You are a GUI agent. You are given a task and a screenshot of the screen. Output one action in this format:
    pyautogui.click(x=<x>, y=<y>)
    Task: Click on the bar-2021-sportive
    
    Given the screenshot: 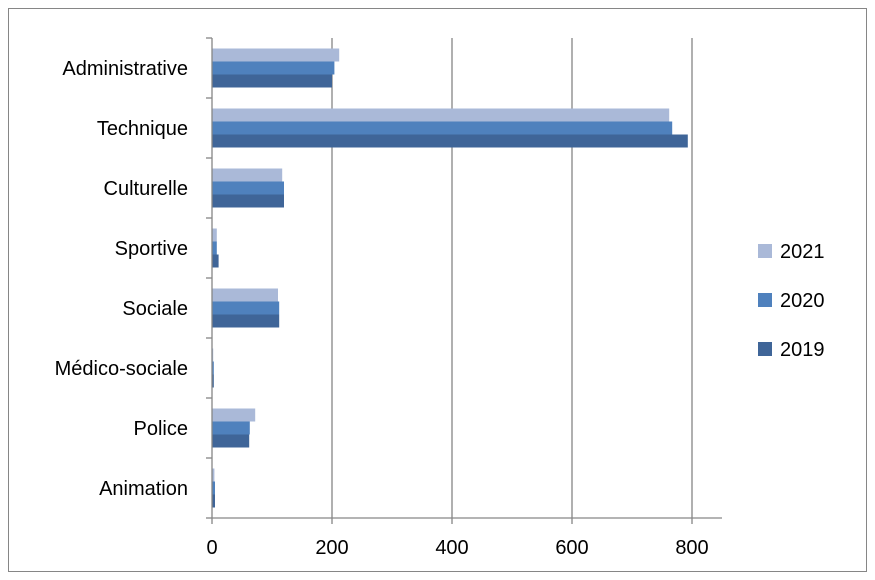 What is the action you would take?
    pyautogui.click(x=214, y=235)
    